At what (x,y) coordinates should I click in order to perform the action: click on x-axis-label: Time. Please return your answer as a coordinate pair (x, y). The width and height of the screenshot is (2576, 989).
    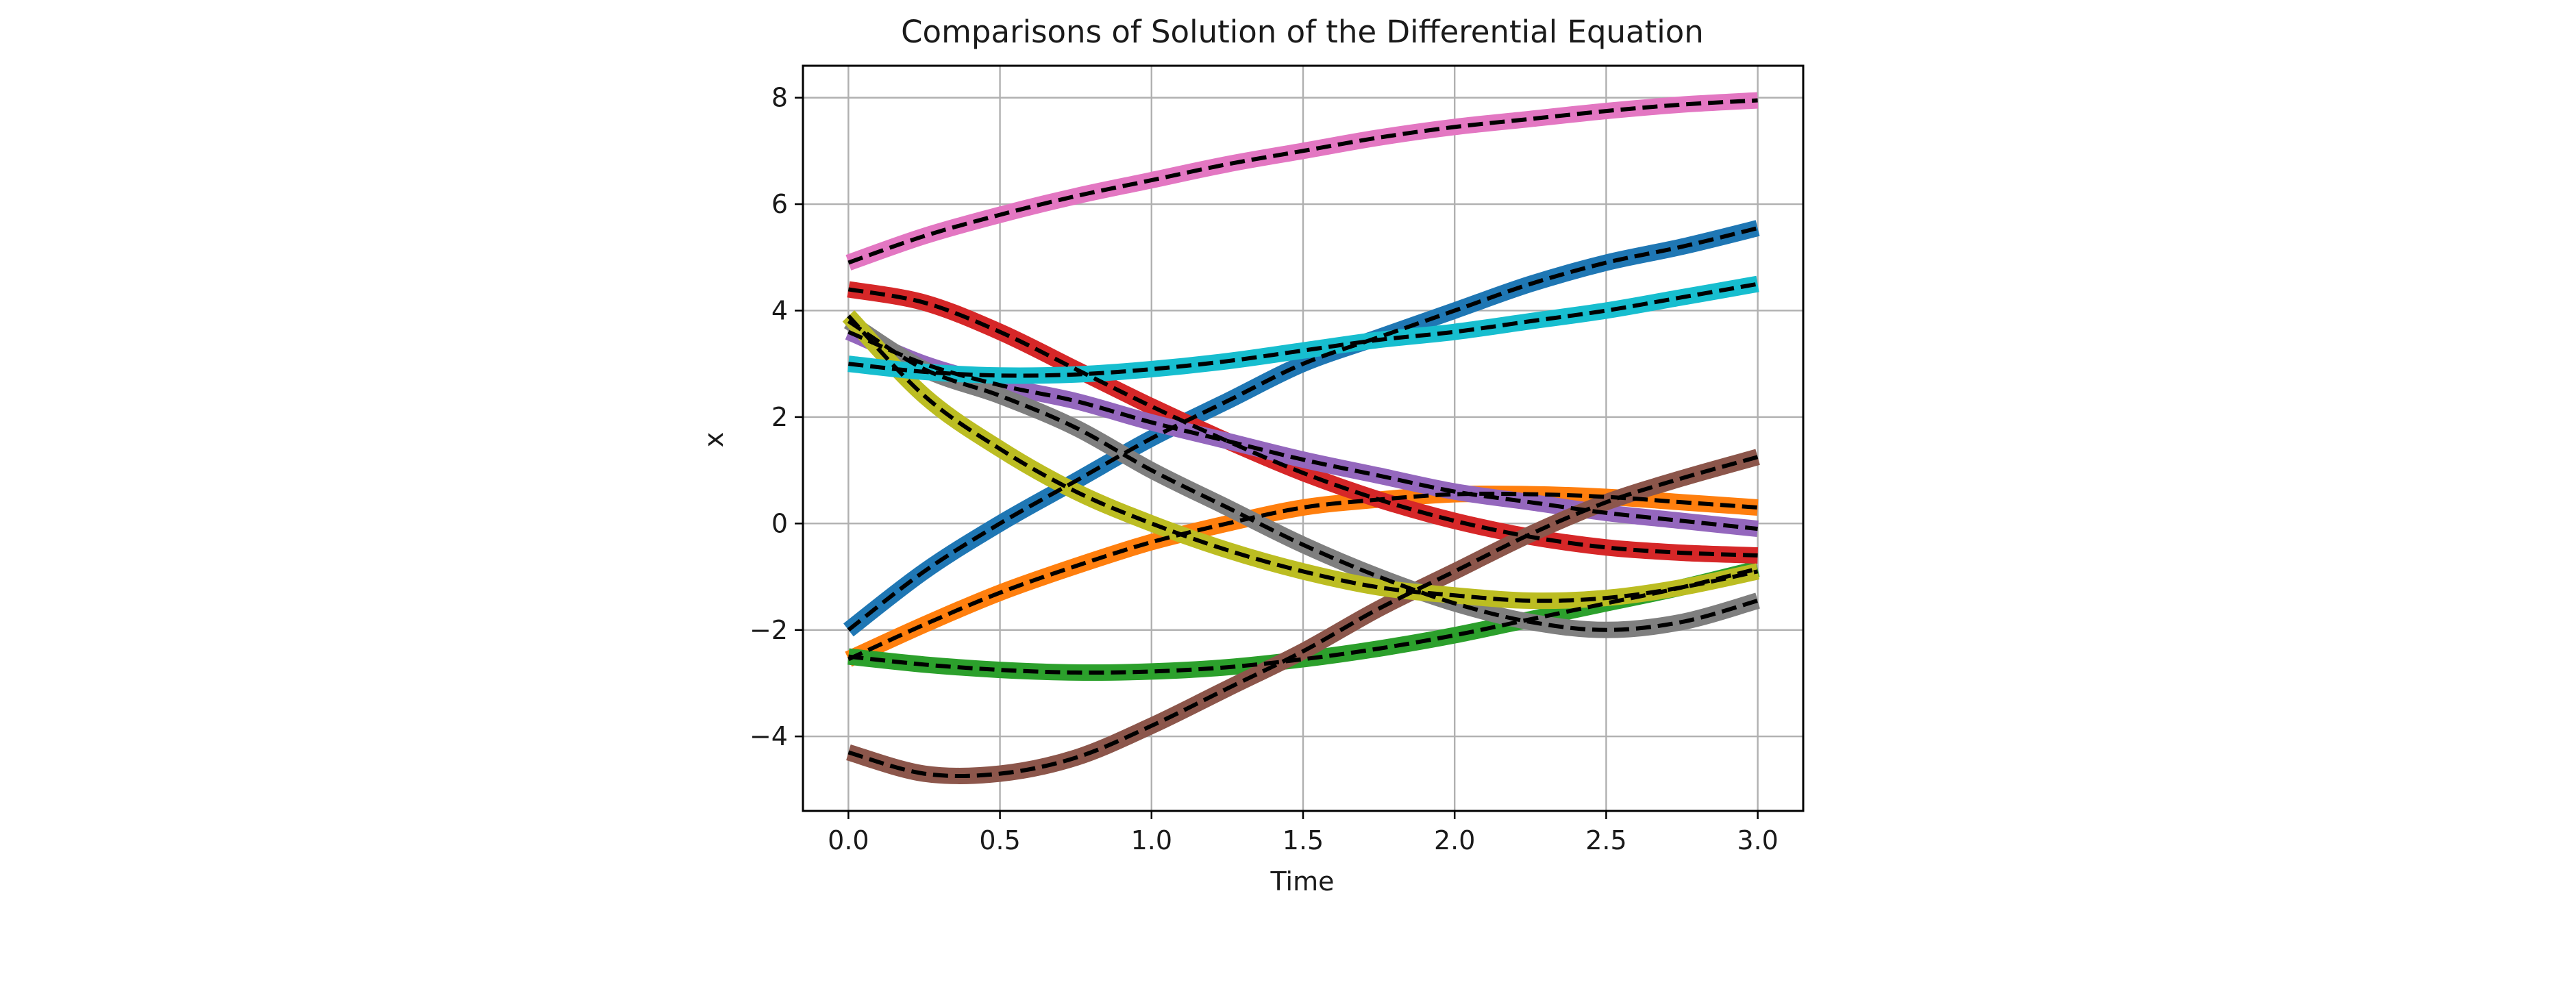
    Looking at the image, I should click on (1302, 881).